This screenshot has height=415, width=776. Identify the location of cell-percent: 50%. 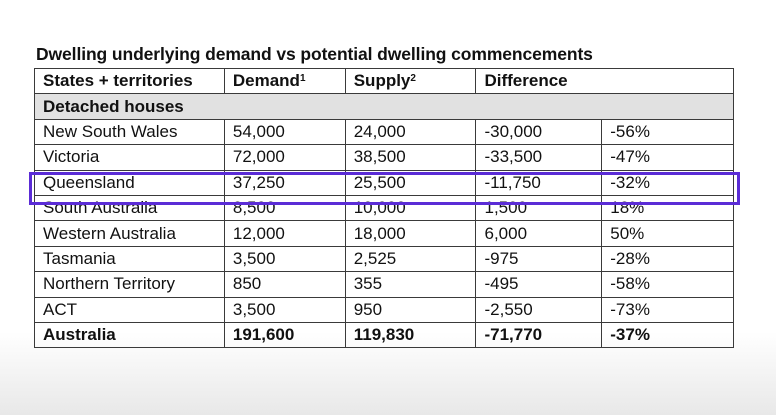
(667, 233).